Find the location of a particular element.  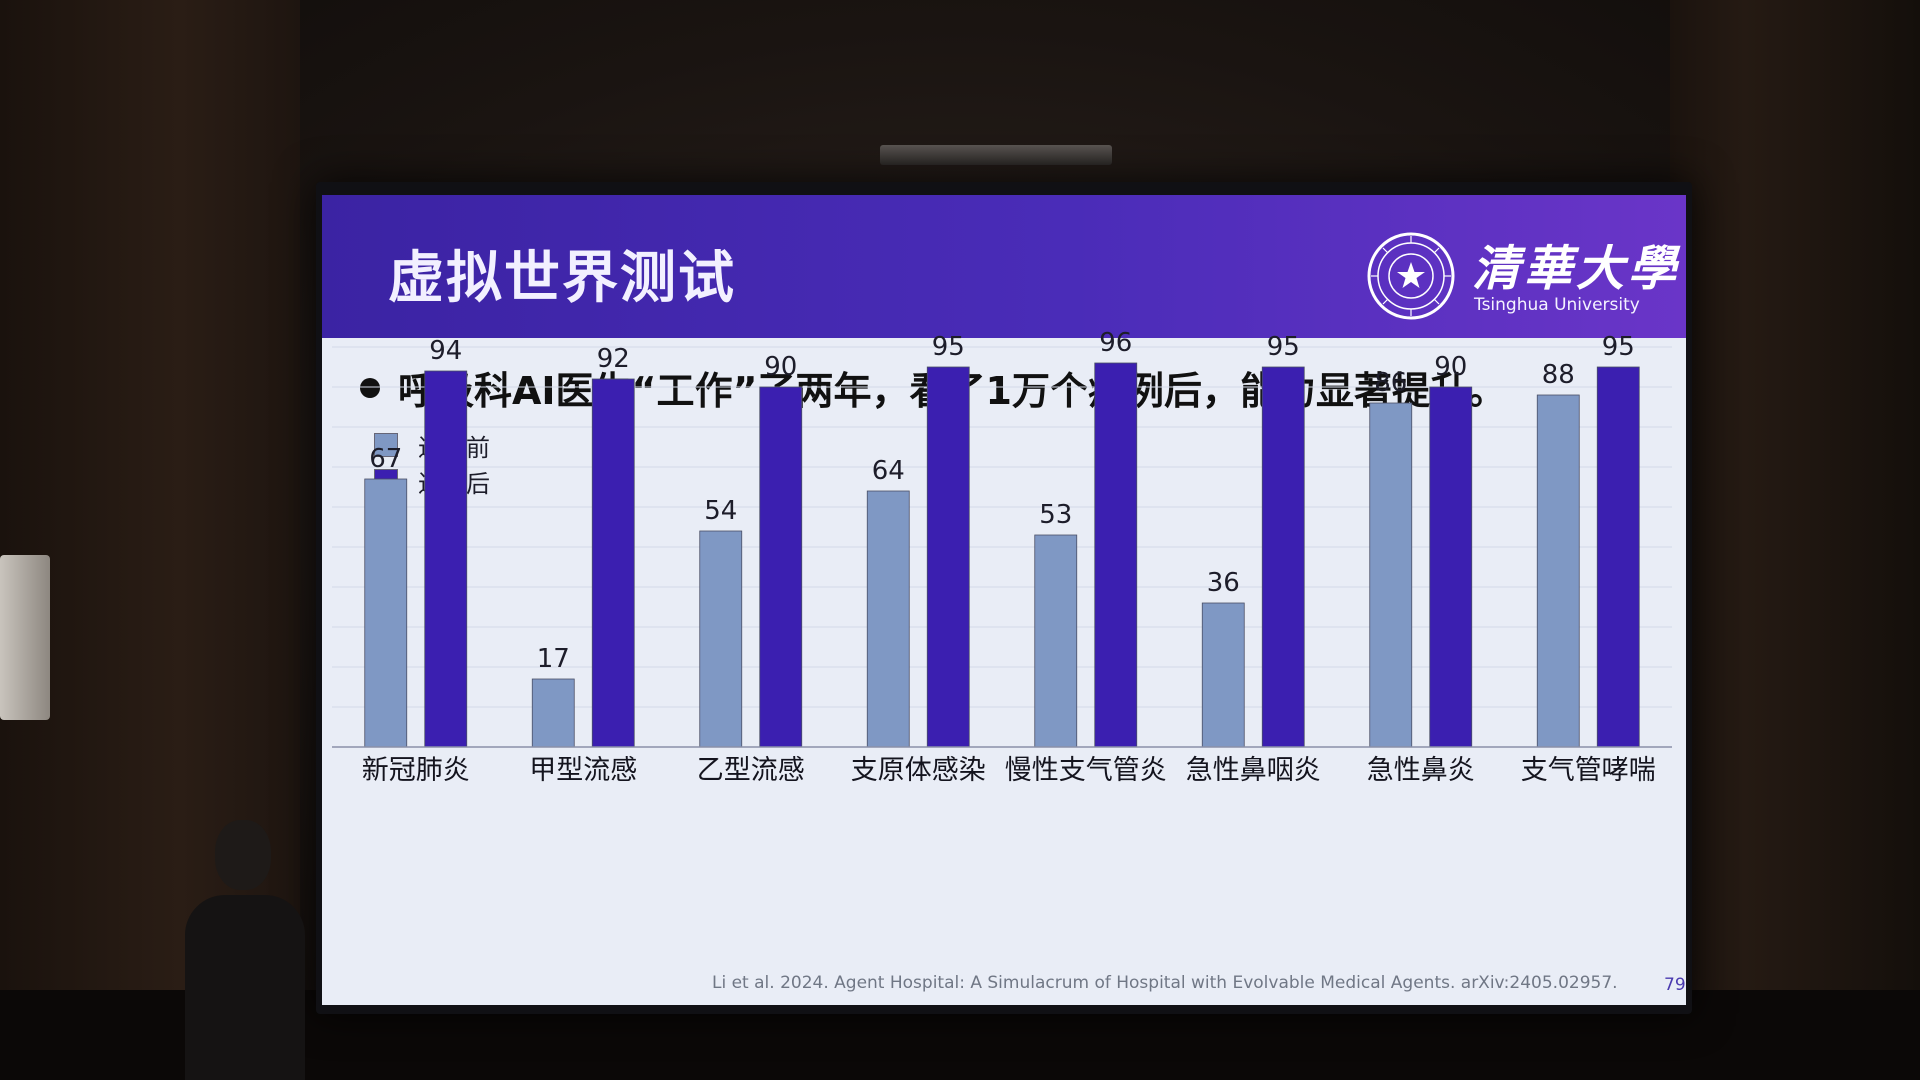

data-label: 88 is located at coordinates (1558, 375).